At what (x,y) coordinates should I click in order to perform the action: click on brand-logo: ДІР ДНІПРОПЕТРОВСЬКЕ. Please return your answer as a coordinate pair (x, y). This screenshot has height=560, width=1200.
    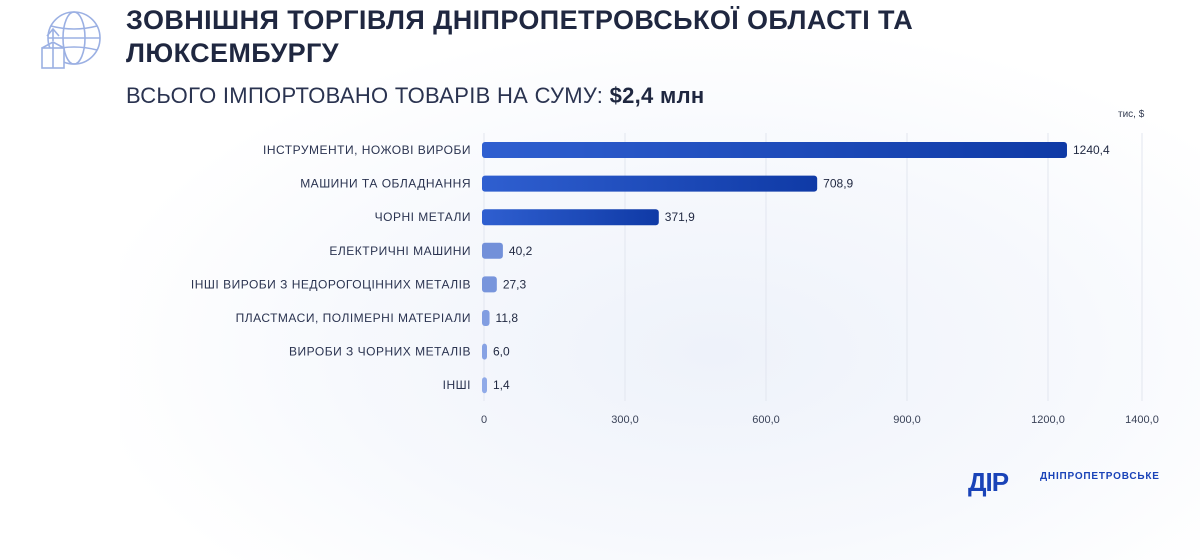
    Looking at the image, I should click on (1081, 479).